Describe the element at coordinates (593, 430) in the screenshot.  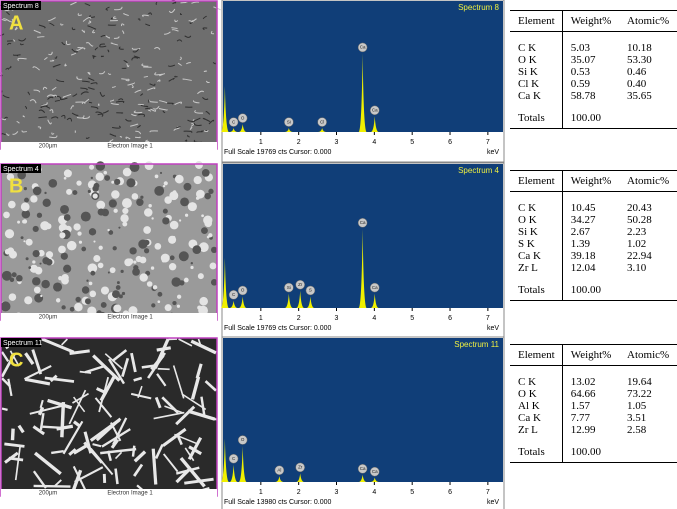
I see `table-row: Zr L 12.99 2.58` at that location.